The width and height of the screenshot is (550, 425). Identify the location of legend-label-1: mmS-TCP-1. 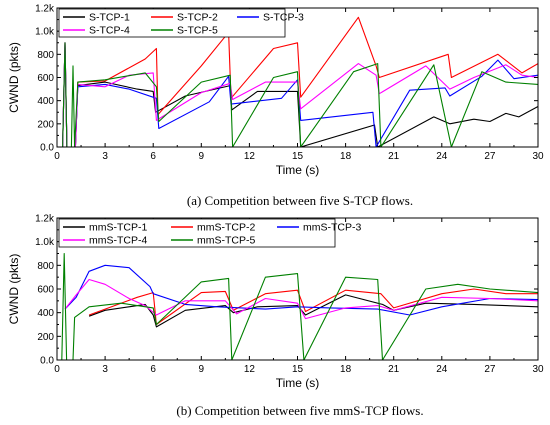
(118, 228).